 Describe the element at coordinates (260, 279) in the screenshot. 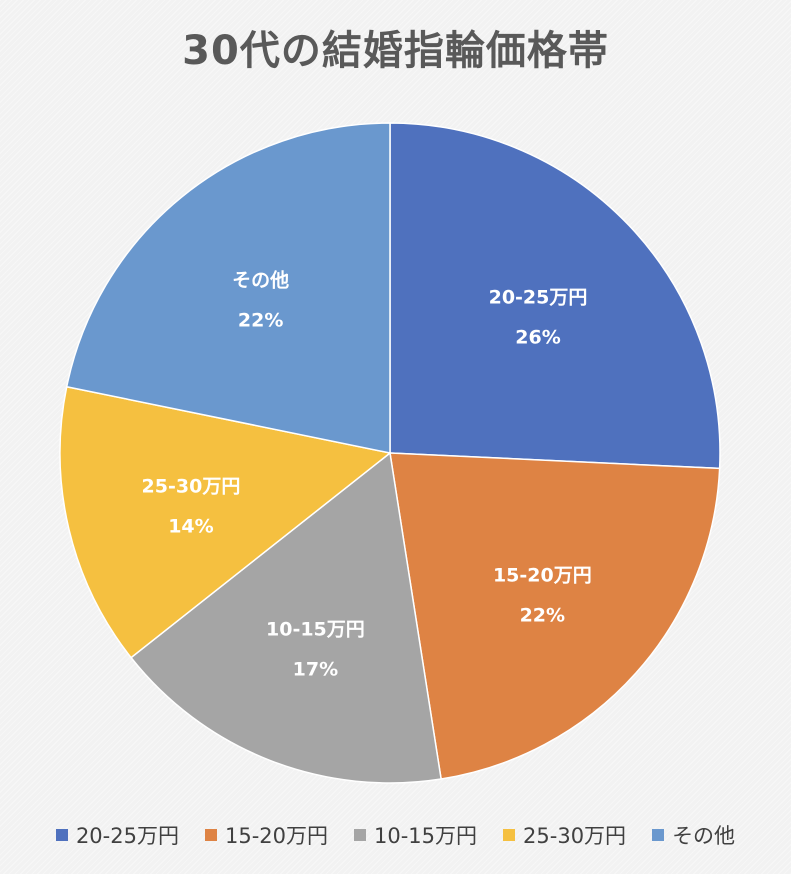

I see `slice-label-category: その他` at that location.